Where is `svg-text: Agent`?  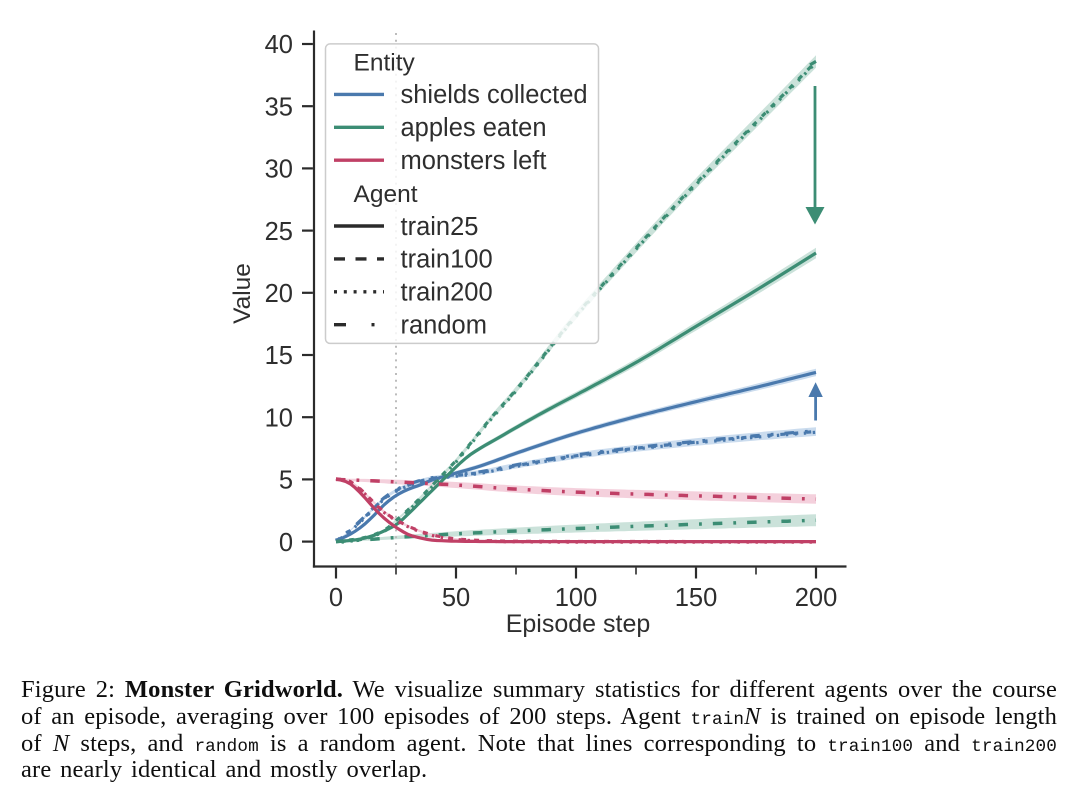 svg-text: Agent is located at coordinates (386, 194).